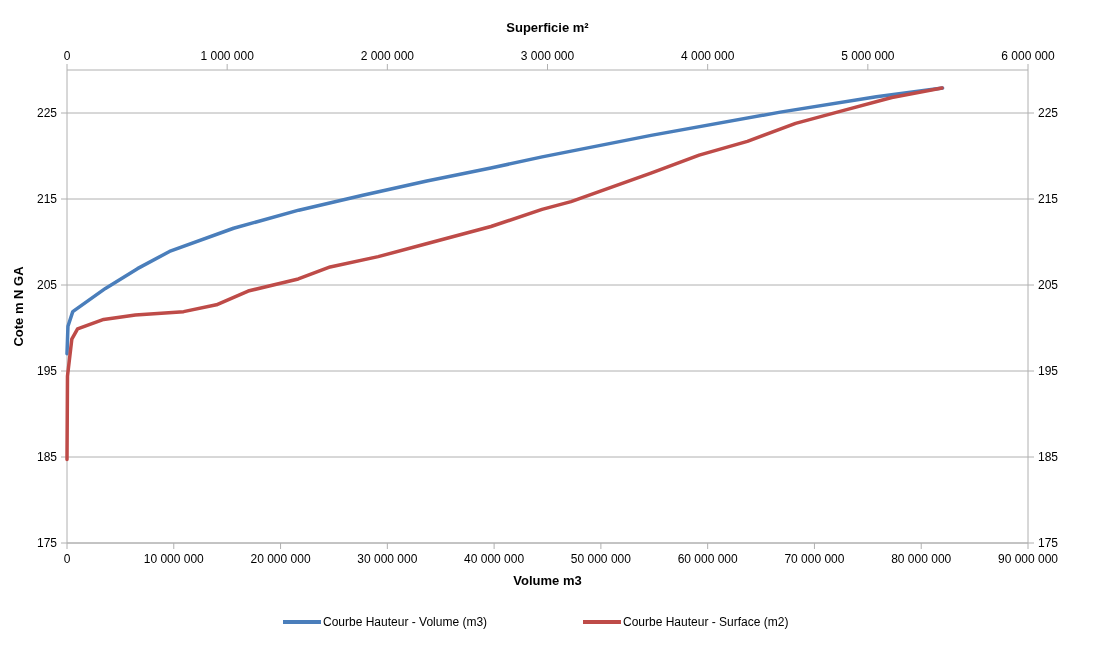 The width and height of the screenshot is (1094, 651). I want to click on y2-tick-label: 195, so click(1048, 371).